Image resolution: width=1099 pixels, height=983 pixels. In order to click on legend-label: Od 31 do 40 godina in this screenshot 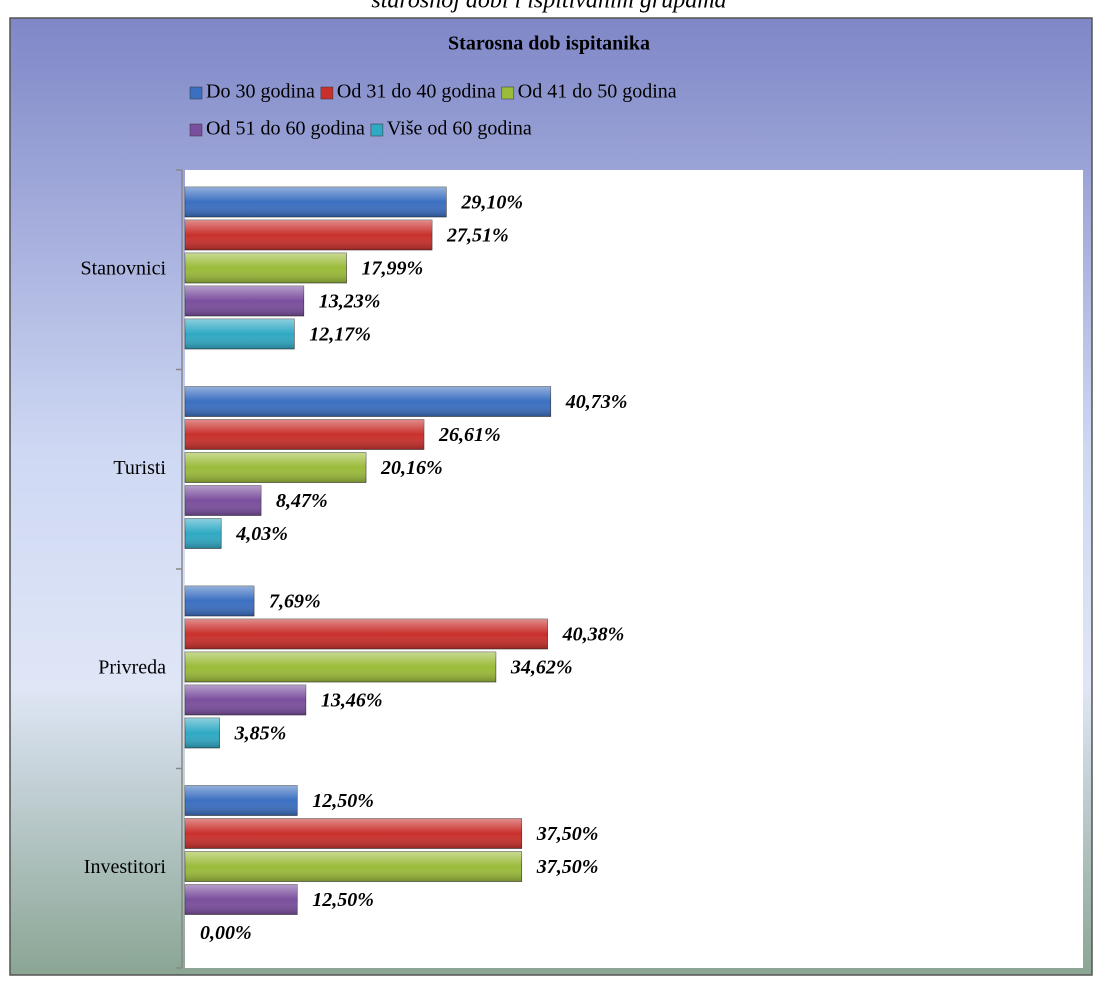, I will do `click(416, 92)`.